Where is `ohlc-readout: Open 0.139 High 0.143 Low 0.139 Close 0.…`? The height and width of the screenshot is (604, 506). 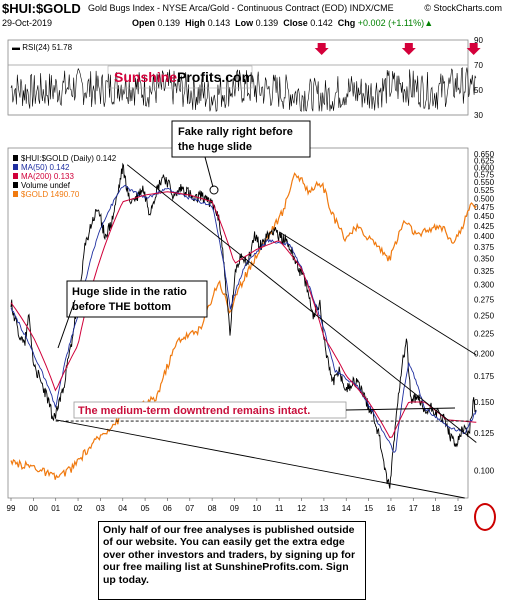
ohlc-readout: Open 0.139 High 0.143 Low 0.139 Close 0.… is located at coordinates (282, 23).